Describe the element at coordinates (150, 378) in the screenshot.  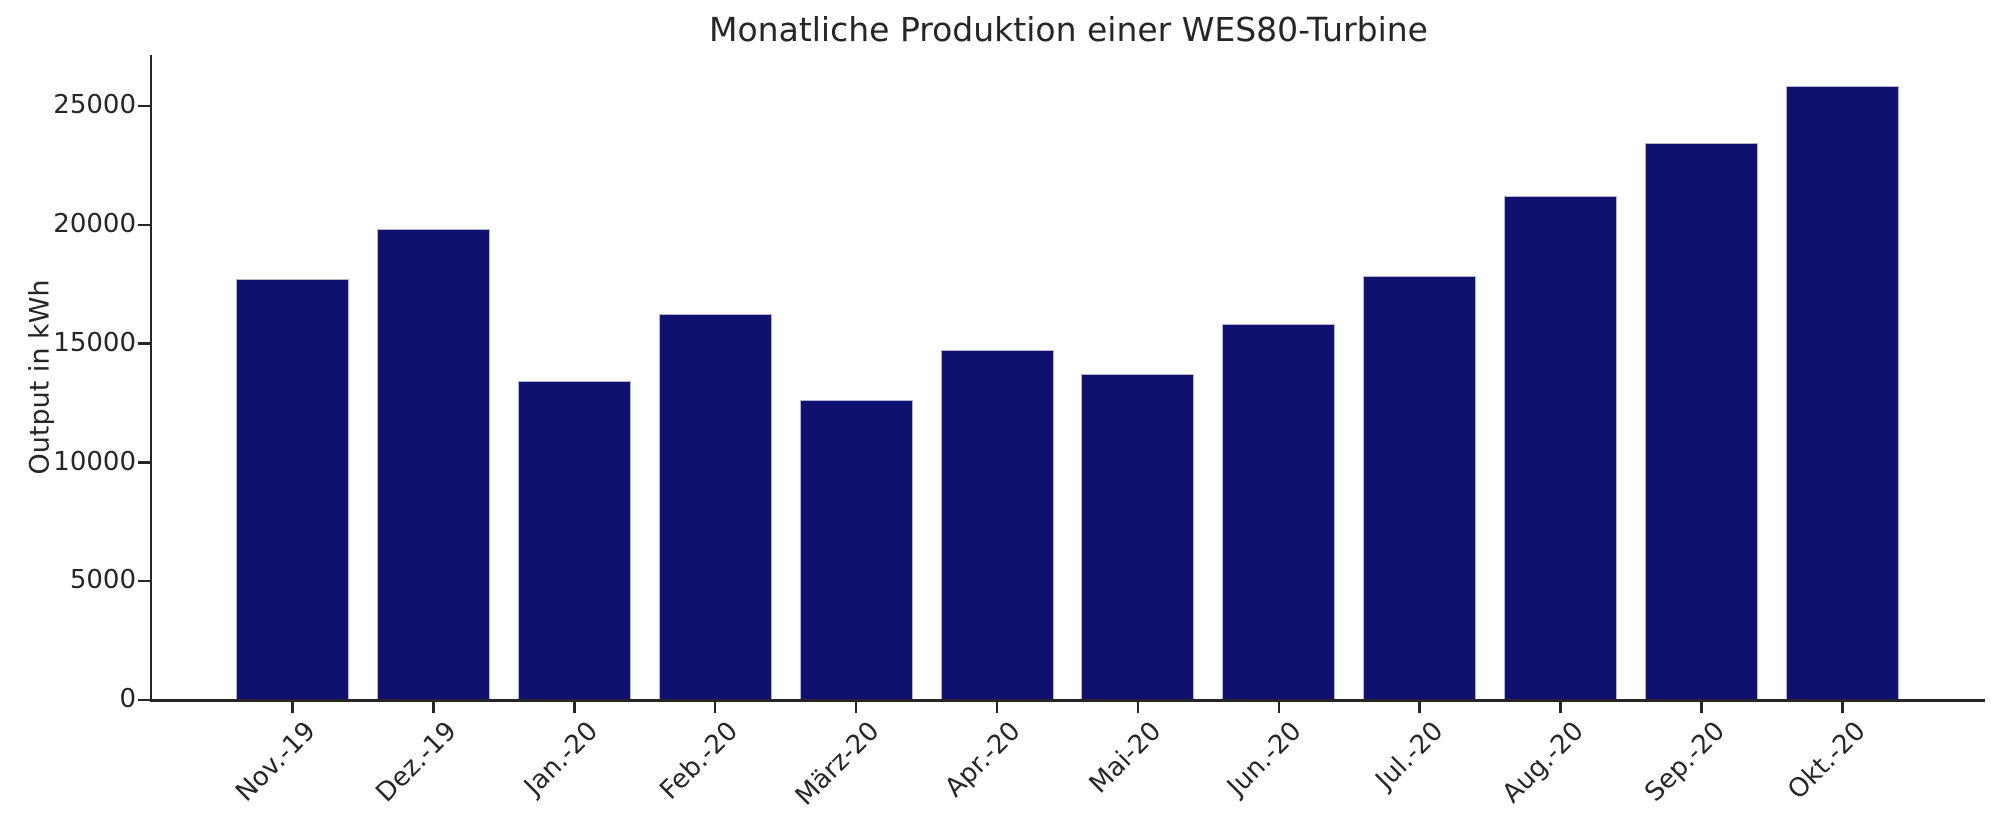
I see `y-axis-spine` at that location.